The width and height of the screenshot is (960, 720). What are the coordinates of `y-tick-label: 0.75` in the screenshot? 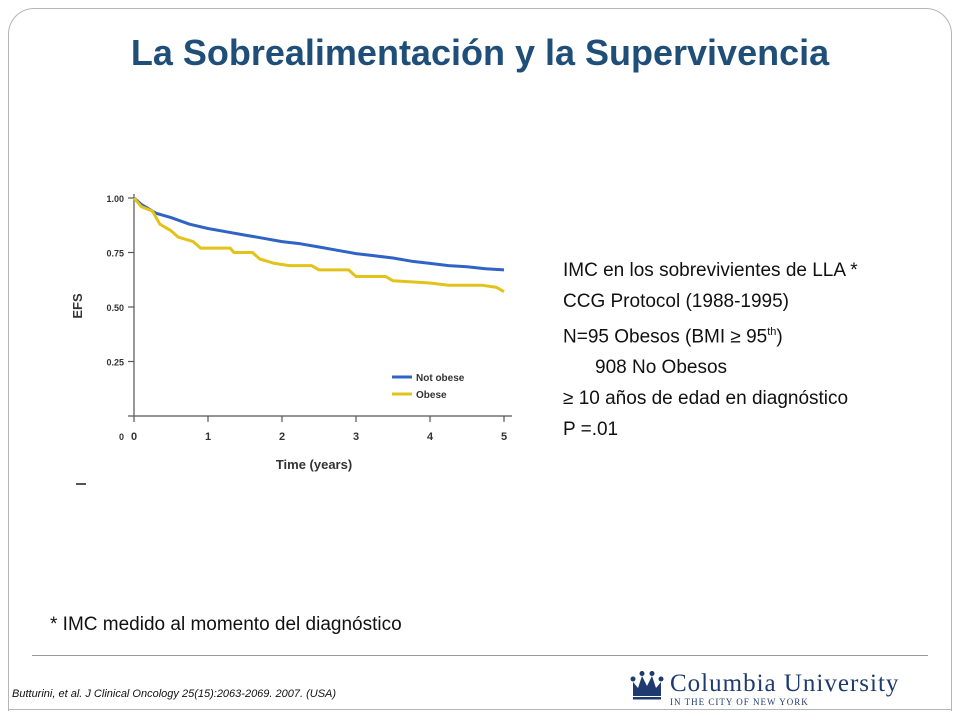 It's located at (115, 254).